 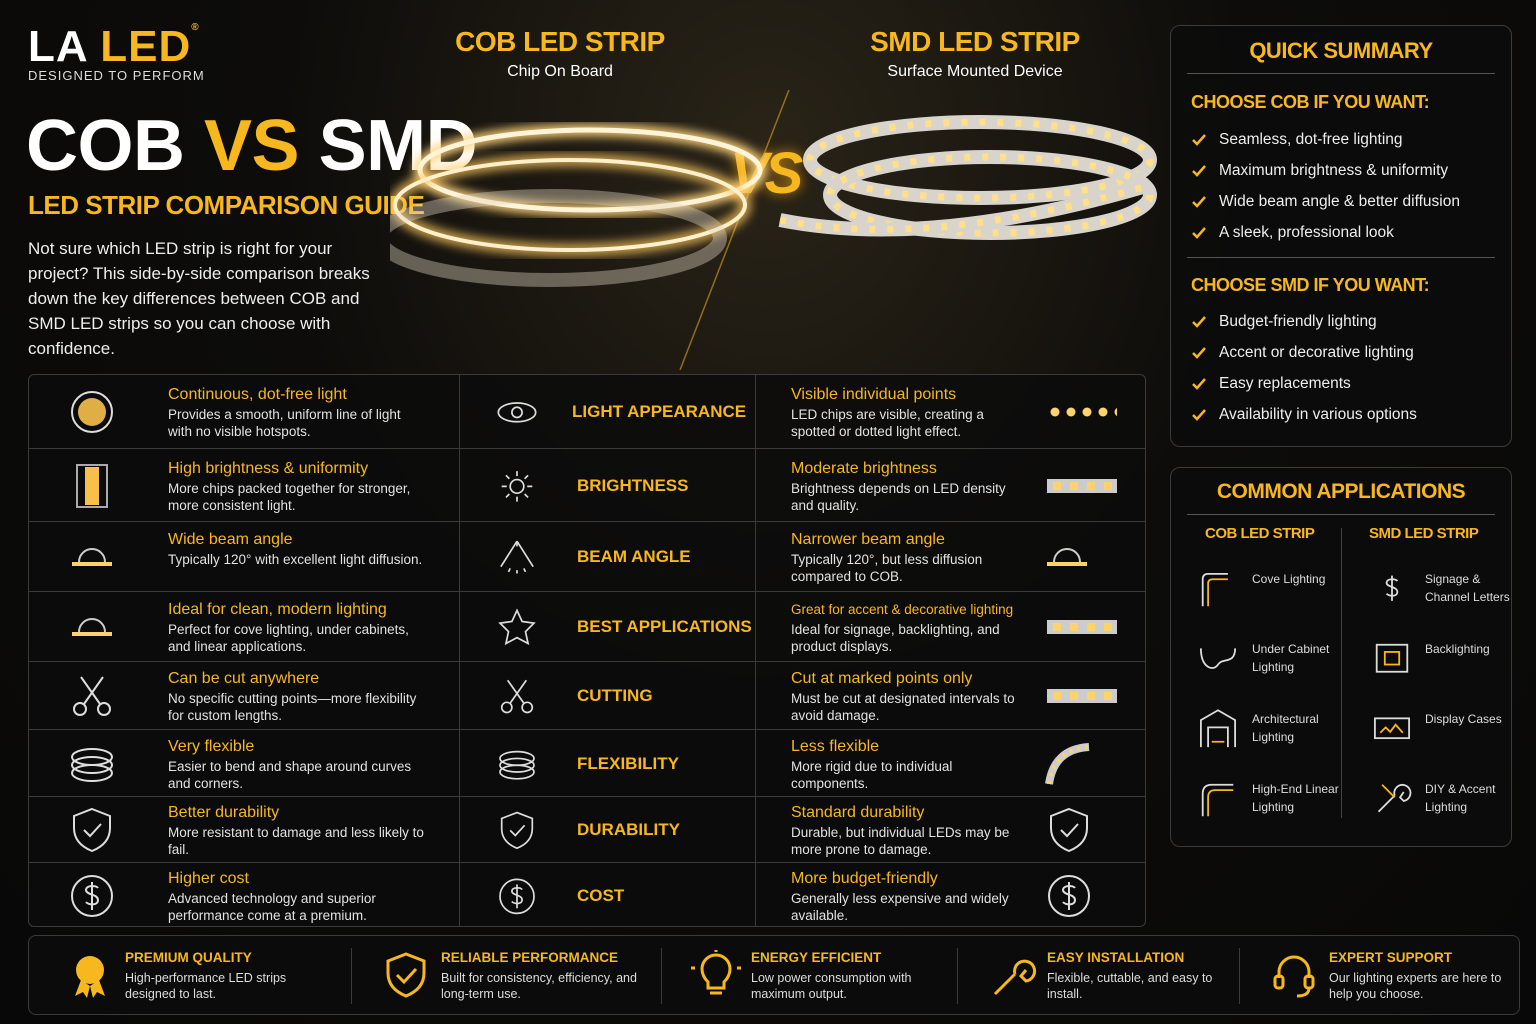 I want to click on smd-title: Visible individual points, so click(x=874, y=394).